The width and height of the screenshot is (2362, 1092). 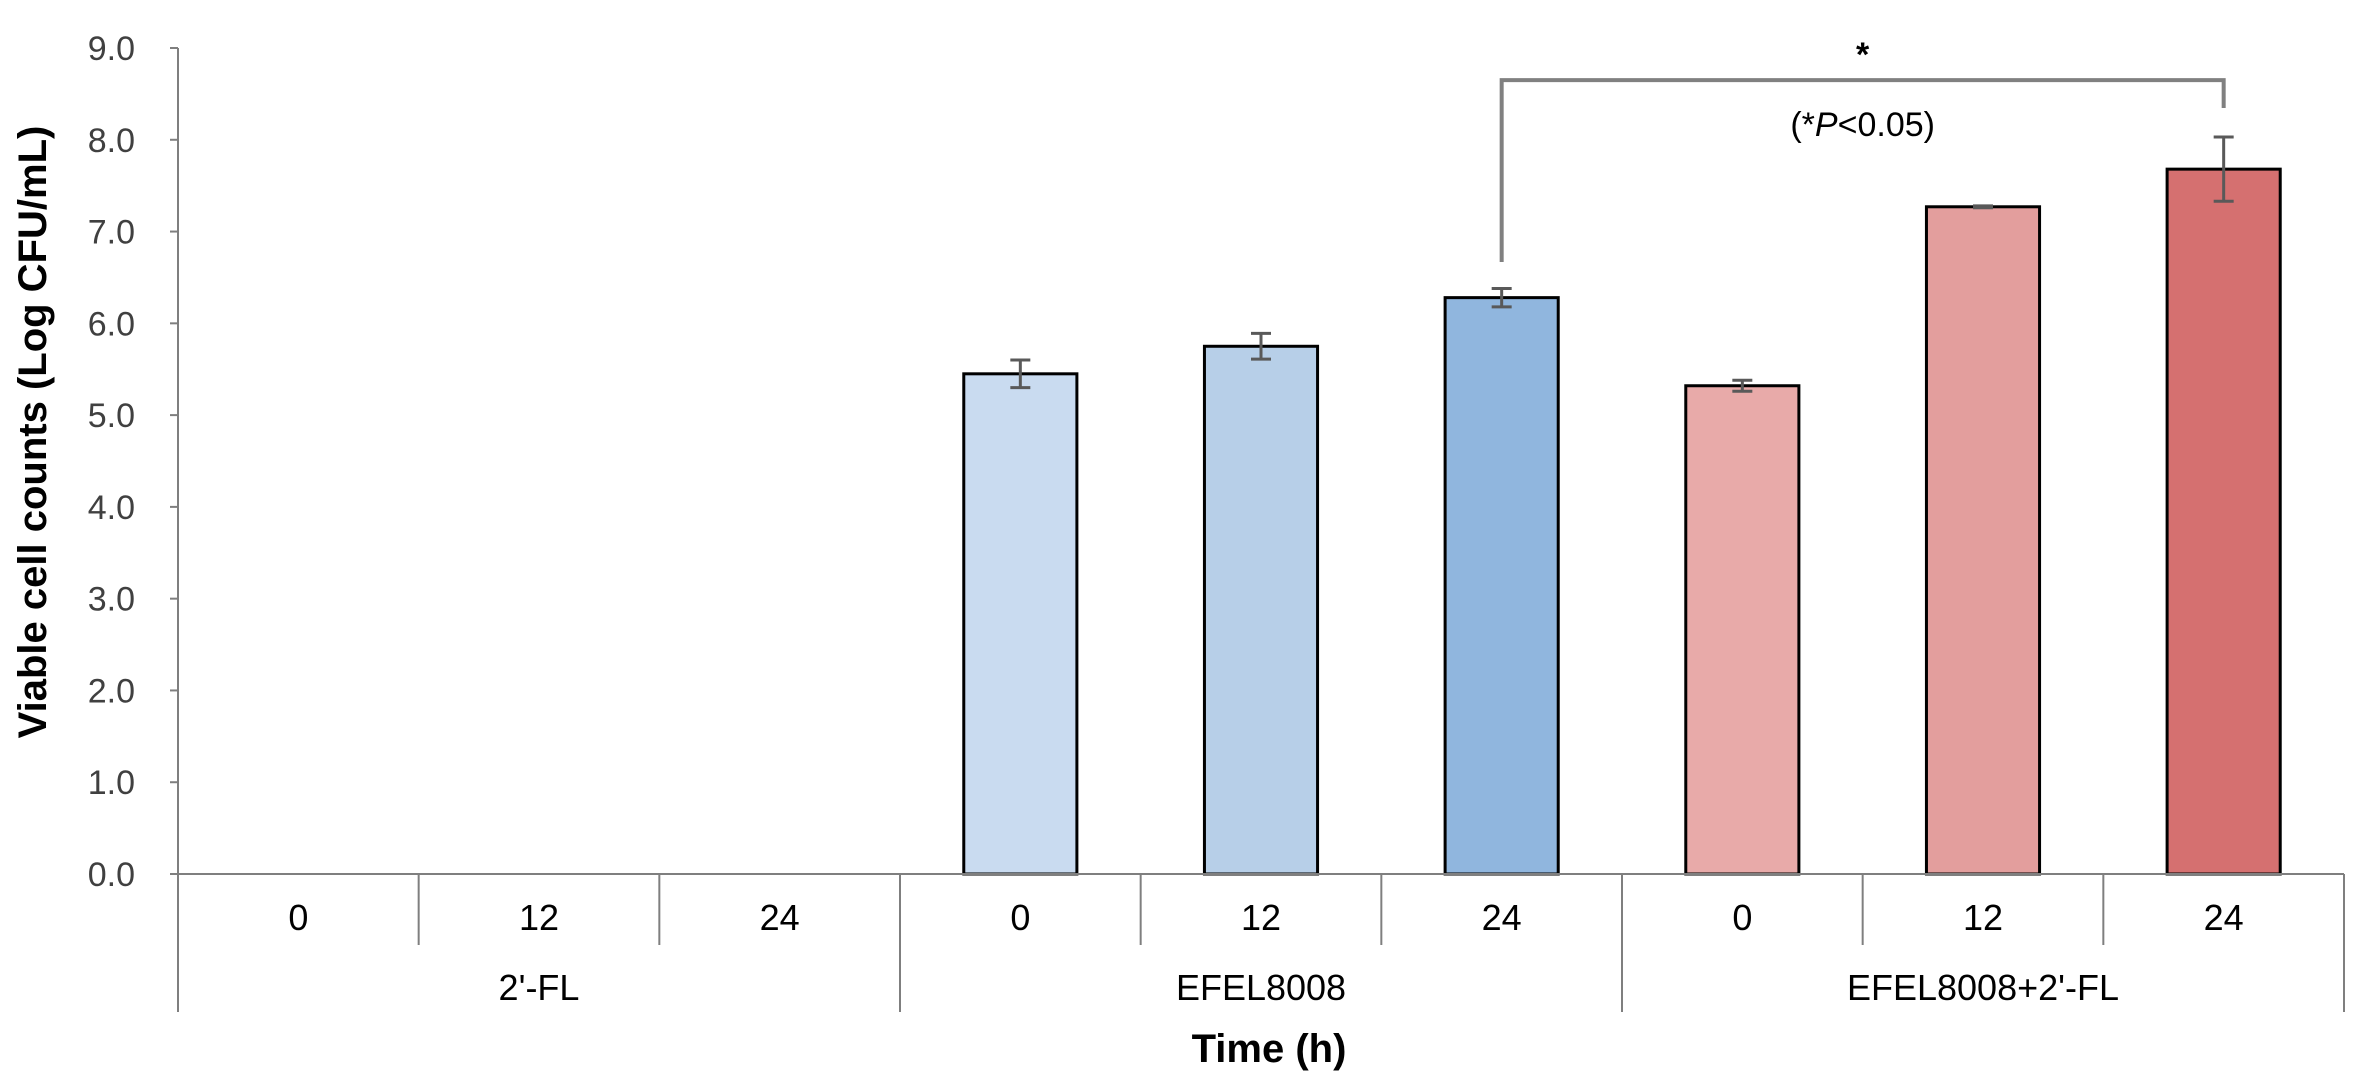 I want to click on y-tick-label: 5.0, so click(x=111, y=416).